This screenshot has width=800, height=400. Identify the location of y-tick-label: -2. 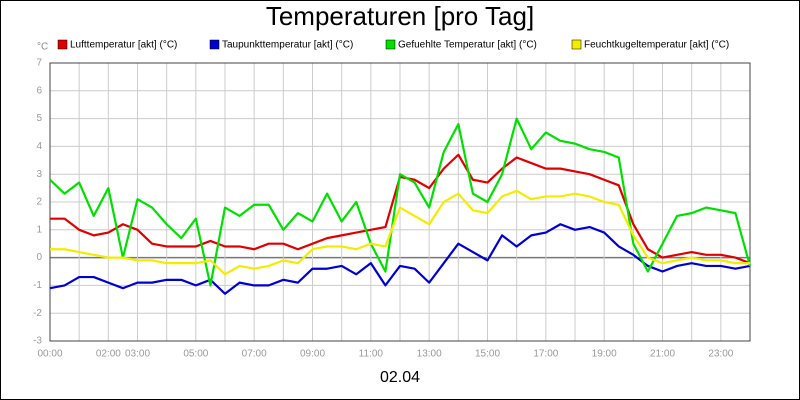
(37, 313).